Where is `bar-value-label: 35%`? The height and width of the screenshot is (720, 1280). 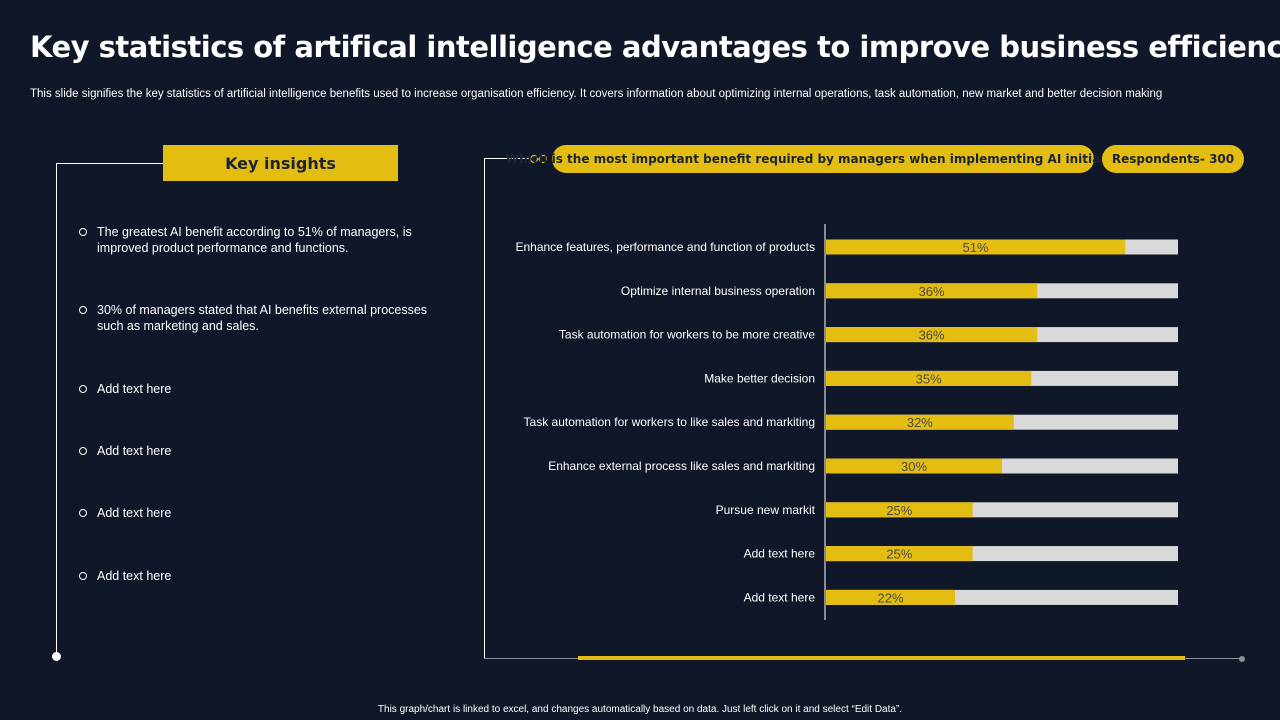 bar-value-label: 35% is located at coordinates (929, 378).